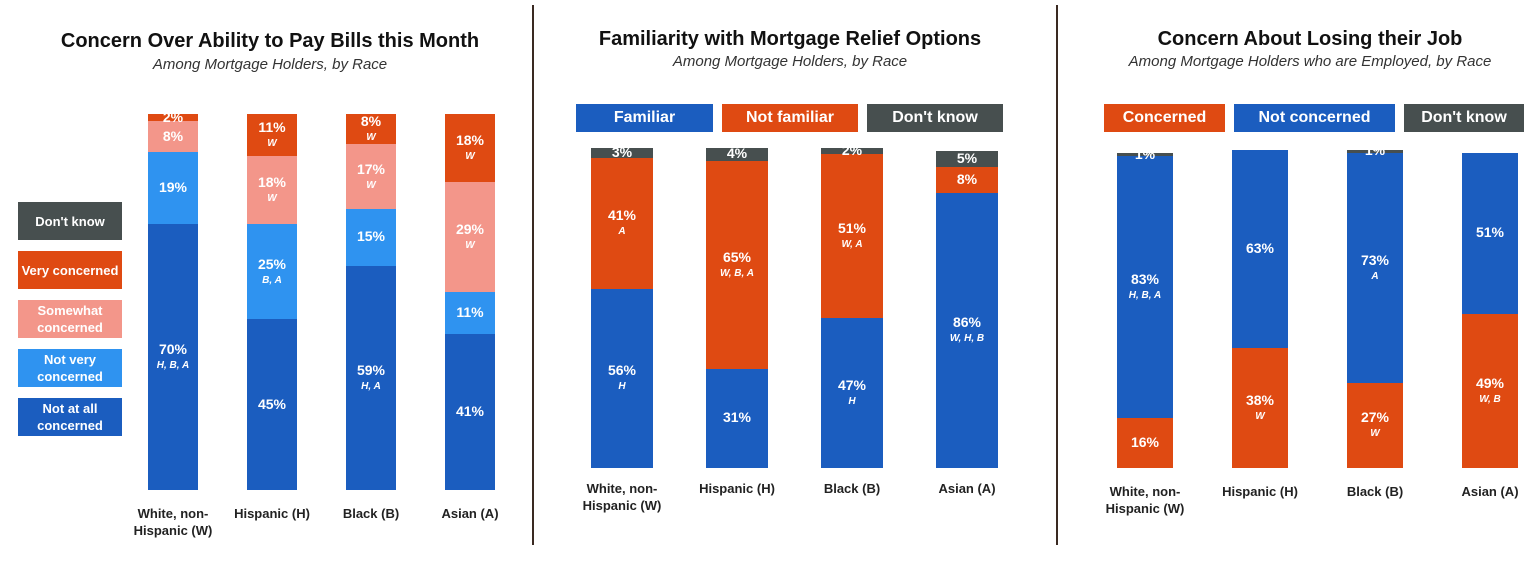 The height and width of the screenshot is (570, 1527). I want to click on value-label: 56%, so click(622, 370).